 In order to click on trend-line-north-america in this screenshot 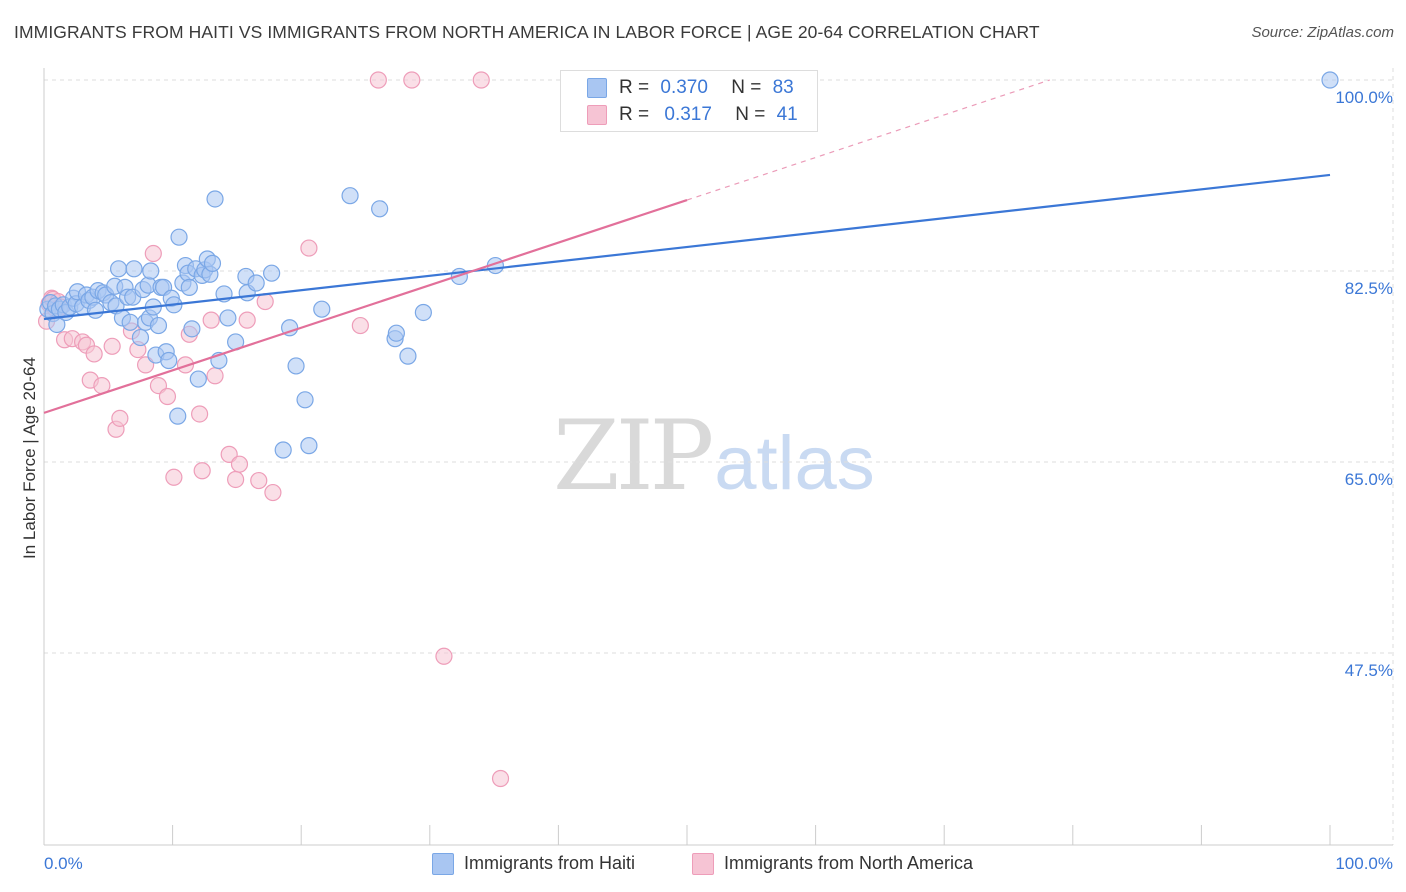, I will do `click(365, 306)`.